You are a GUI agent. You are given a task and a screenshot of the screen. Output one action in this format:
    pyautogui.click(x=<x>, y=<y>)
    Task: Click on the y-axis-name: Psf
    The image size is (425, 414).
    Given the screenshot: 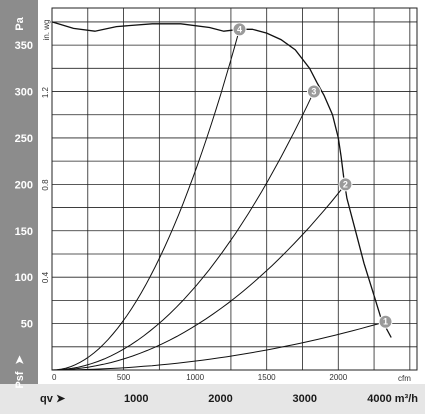 What is the action you would take?
    pyautogui.click(x=20, y=379)
    